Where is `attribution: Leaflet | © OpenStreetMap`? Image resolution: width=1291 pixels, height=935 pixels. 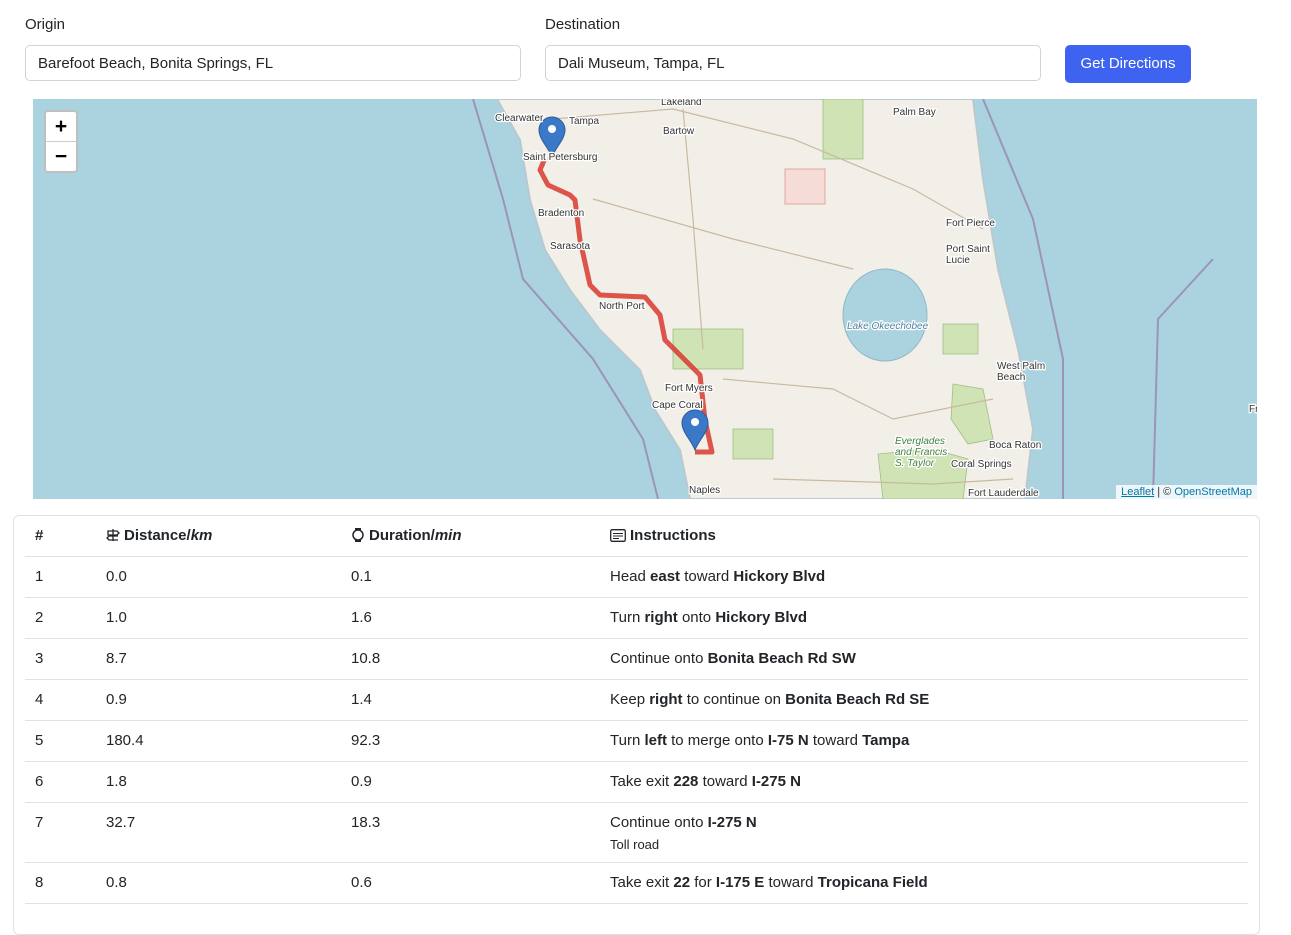 attribution: Leaflet | © OpenStreetMap is located at coordinates (1186, 492).